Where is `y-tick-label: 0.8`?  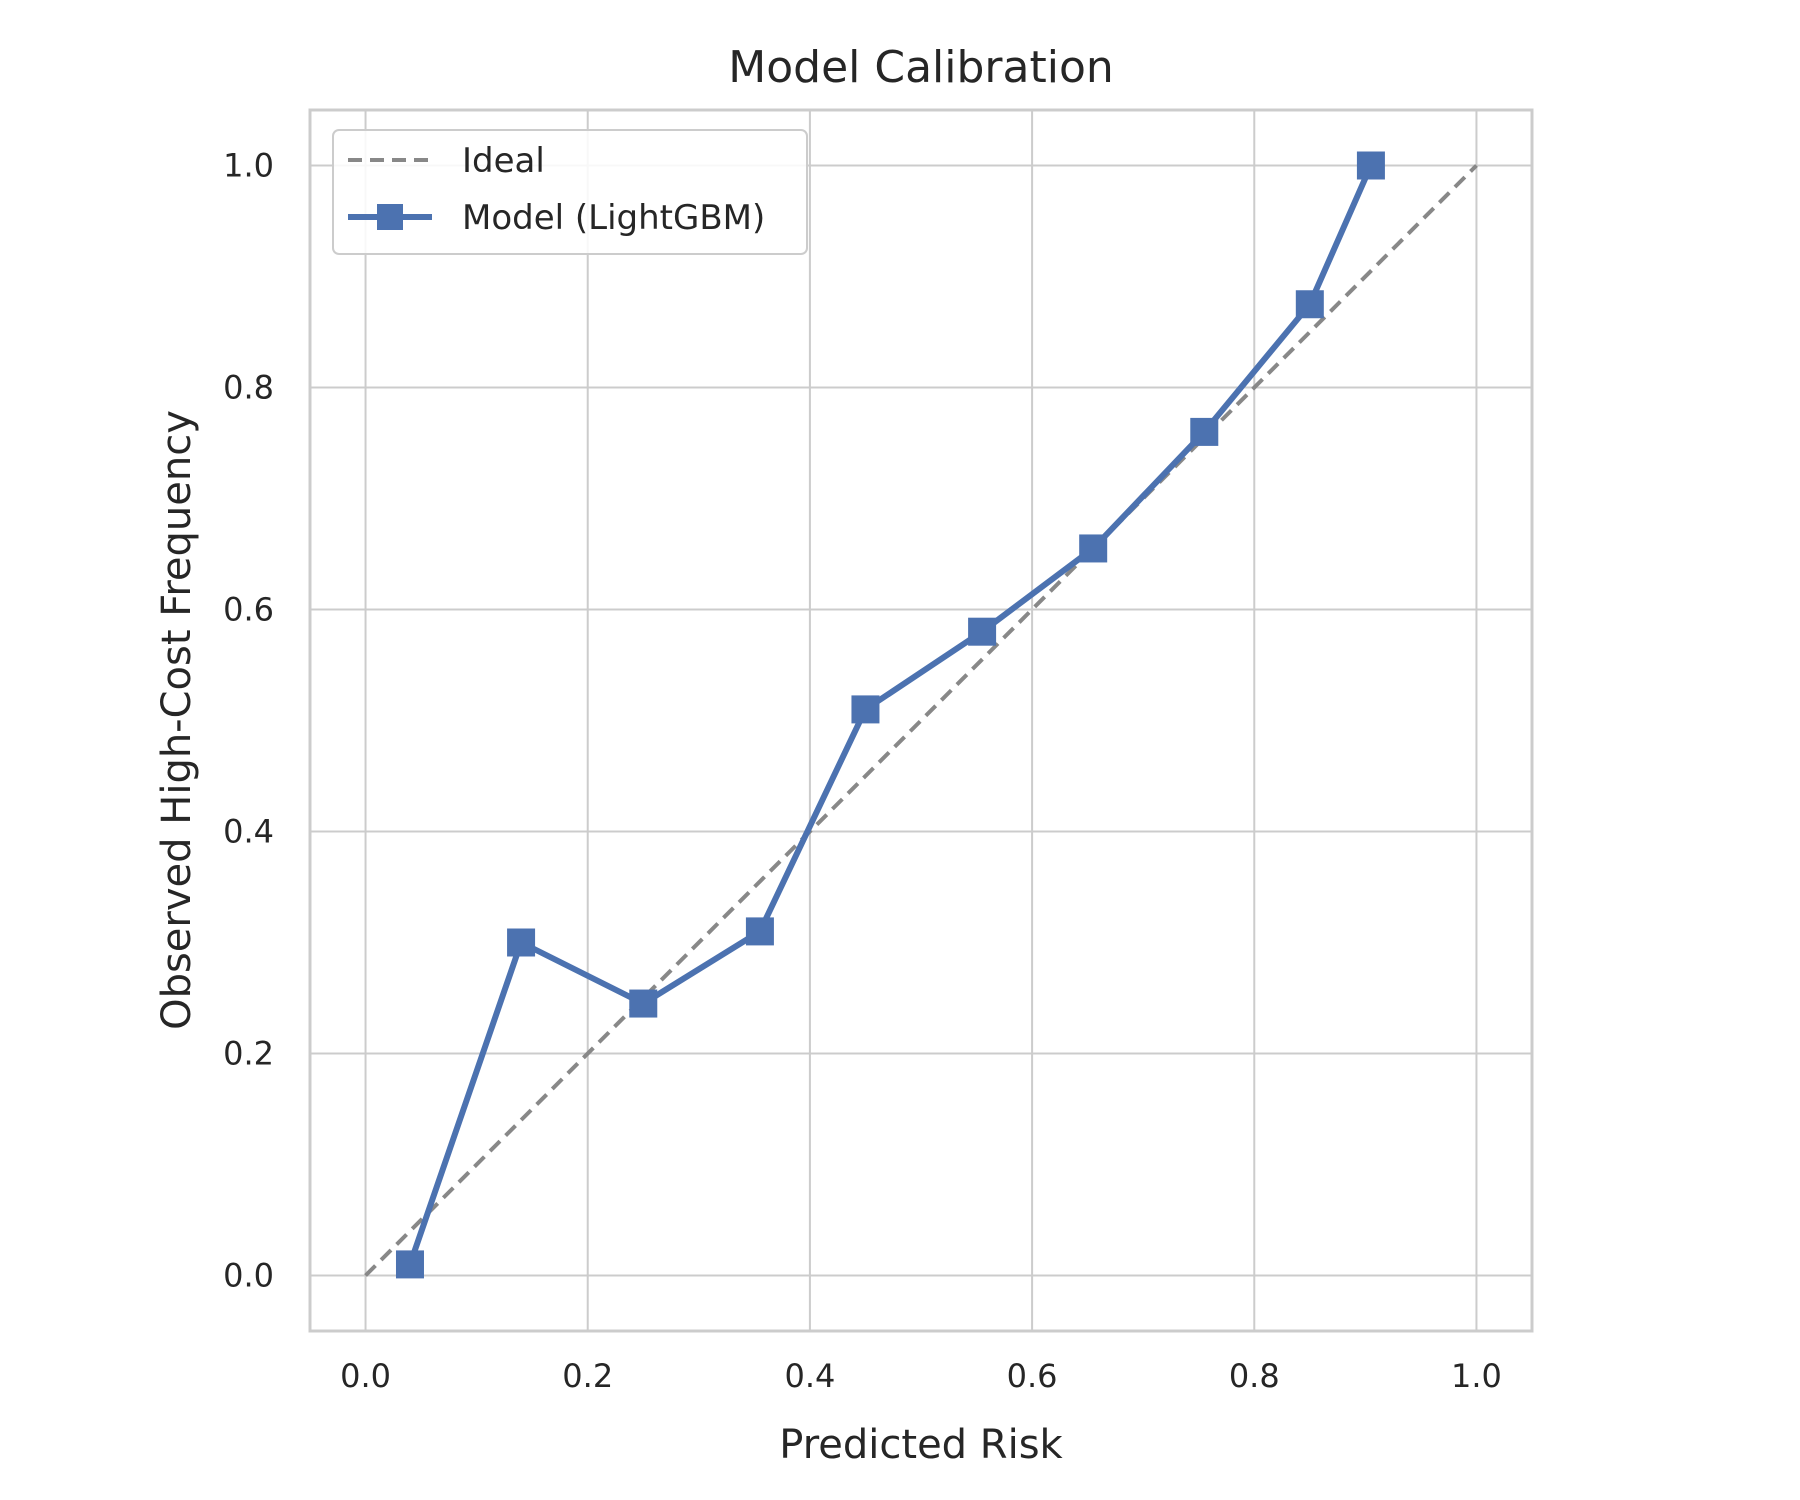 y-tick-label: 0.8 is located at coordinates (248, 388).